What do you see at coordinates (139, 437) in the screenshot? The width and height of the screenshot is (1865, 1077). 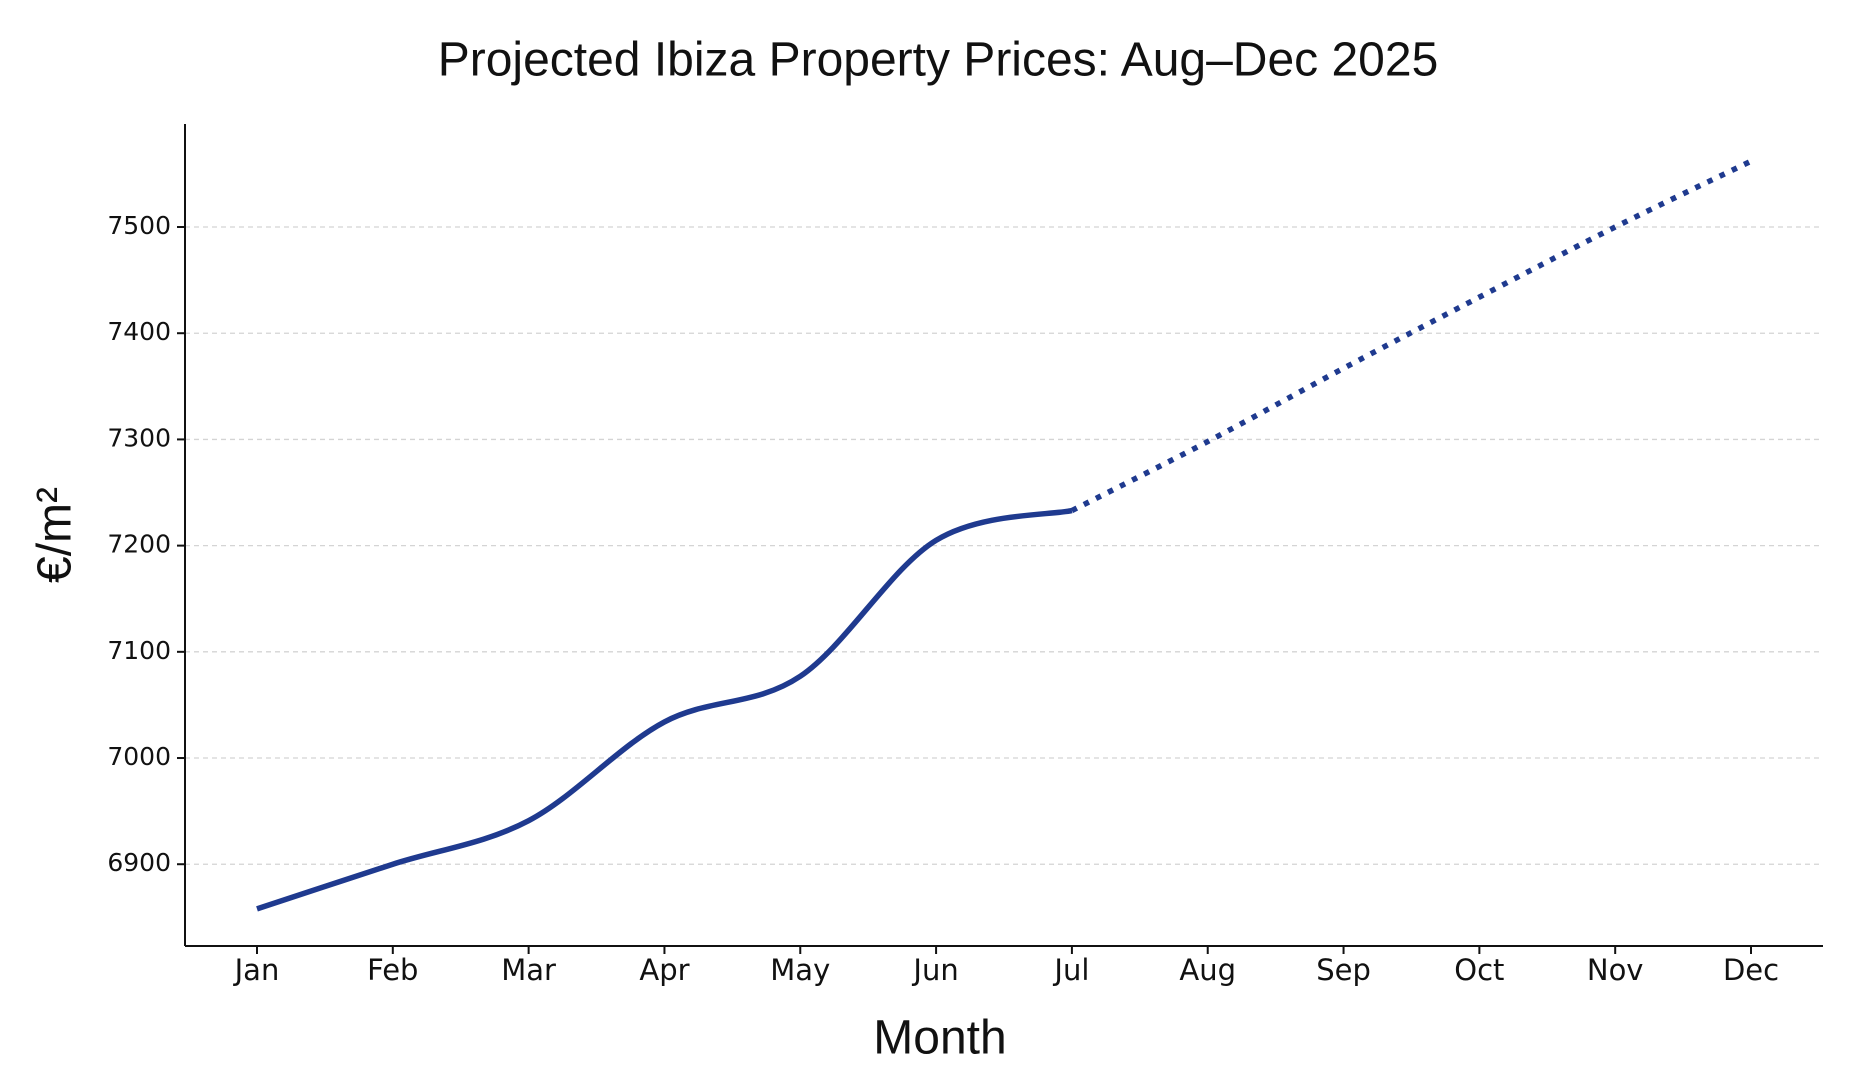 I see `y-tick-label: 7300` at bounding box center [139, 437].